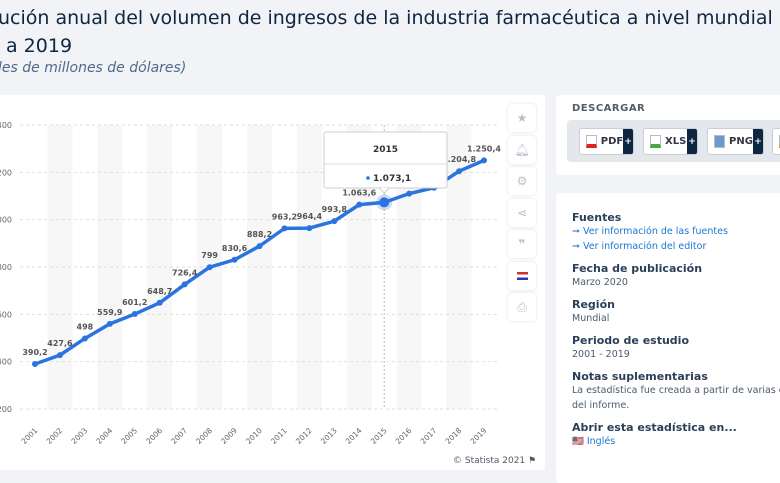  Describe the element at coordinates (601, 354) in the screenshot. I see `period-value: 2001 - 2019` at that location.